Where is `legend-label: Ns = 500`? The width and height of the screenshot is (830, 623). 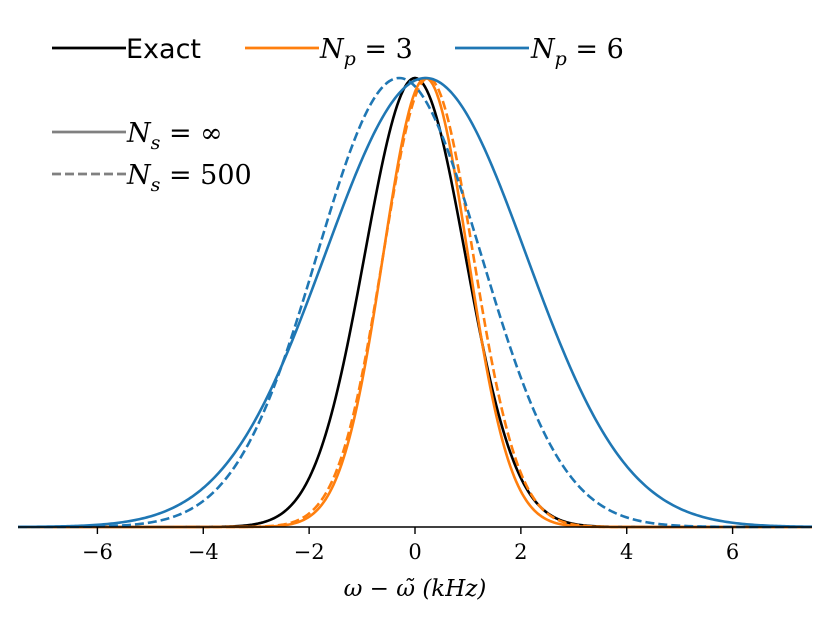 legend-label: Ns = 500 is located at coordinates (189, 178).